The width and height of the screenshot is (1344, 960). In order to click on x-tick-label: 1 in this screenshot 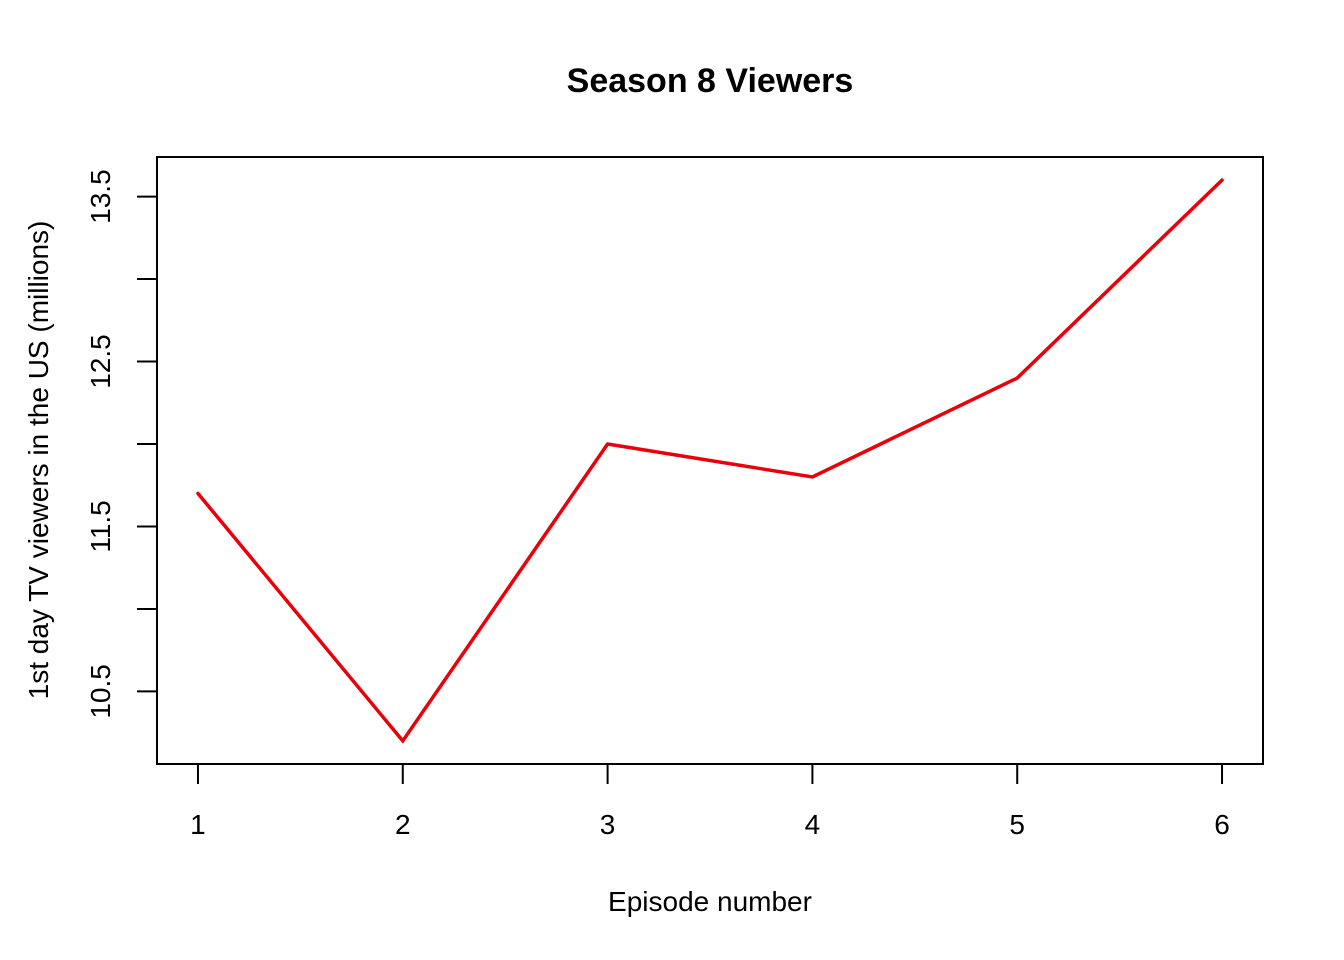, I will do `click(198, 824)`.